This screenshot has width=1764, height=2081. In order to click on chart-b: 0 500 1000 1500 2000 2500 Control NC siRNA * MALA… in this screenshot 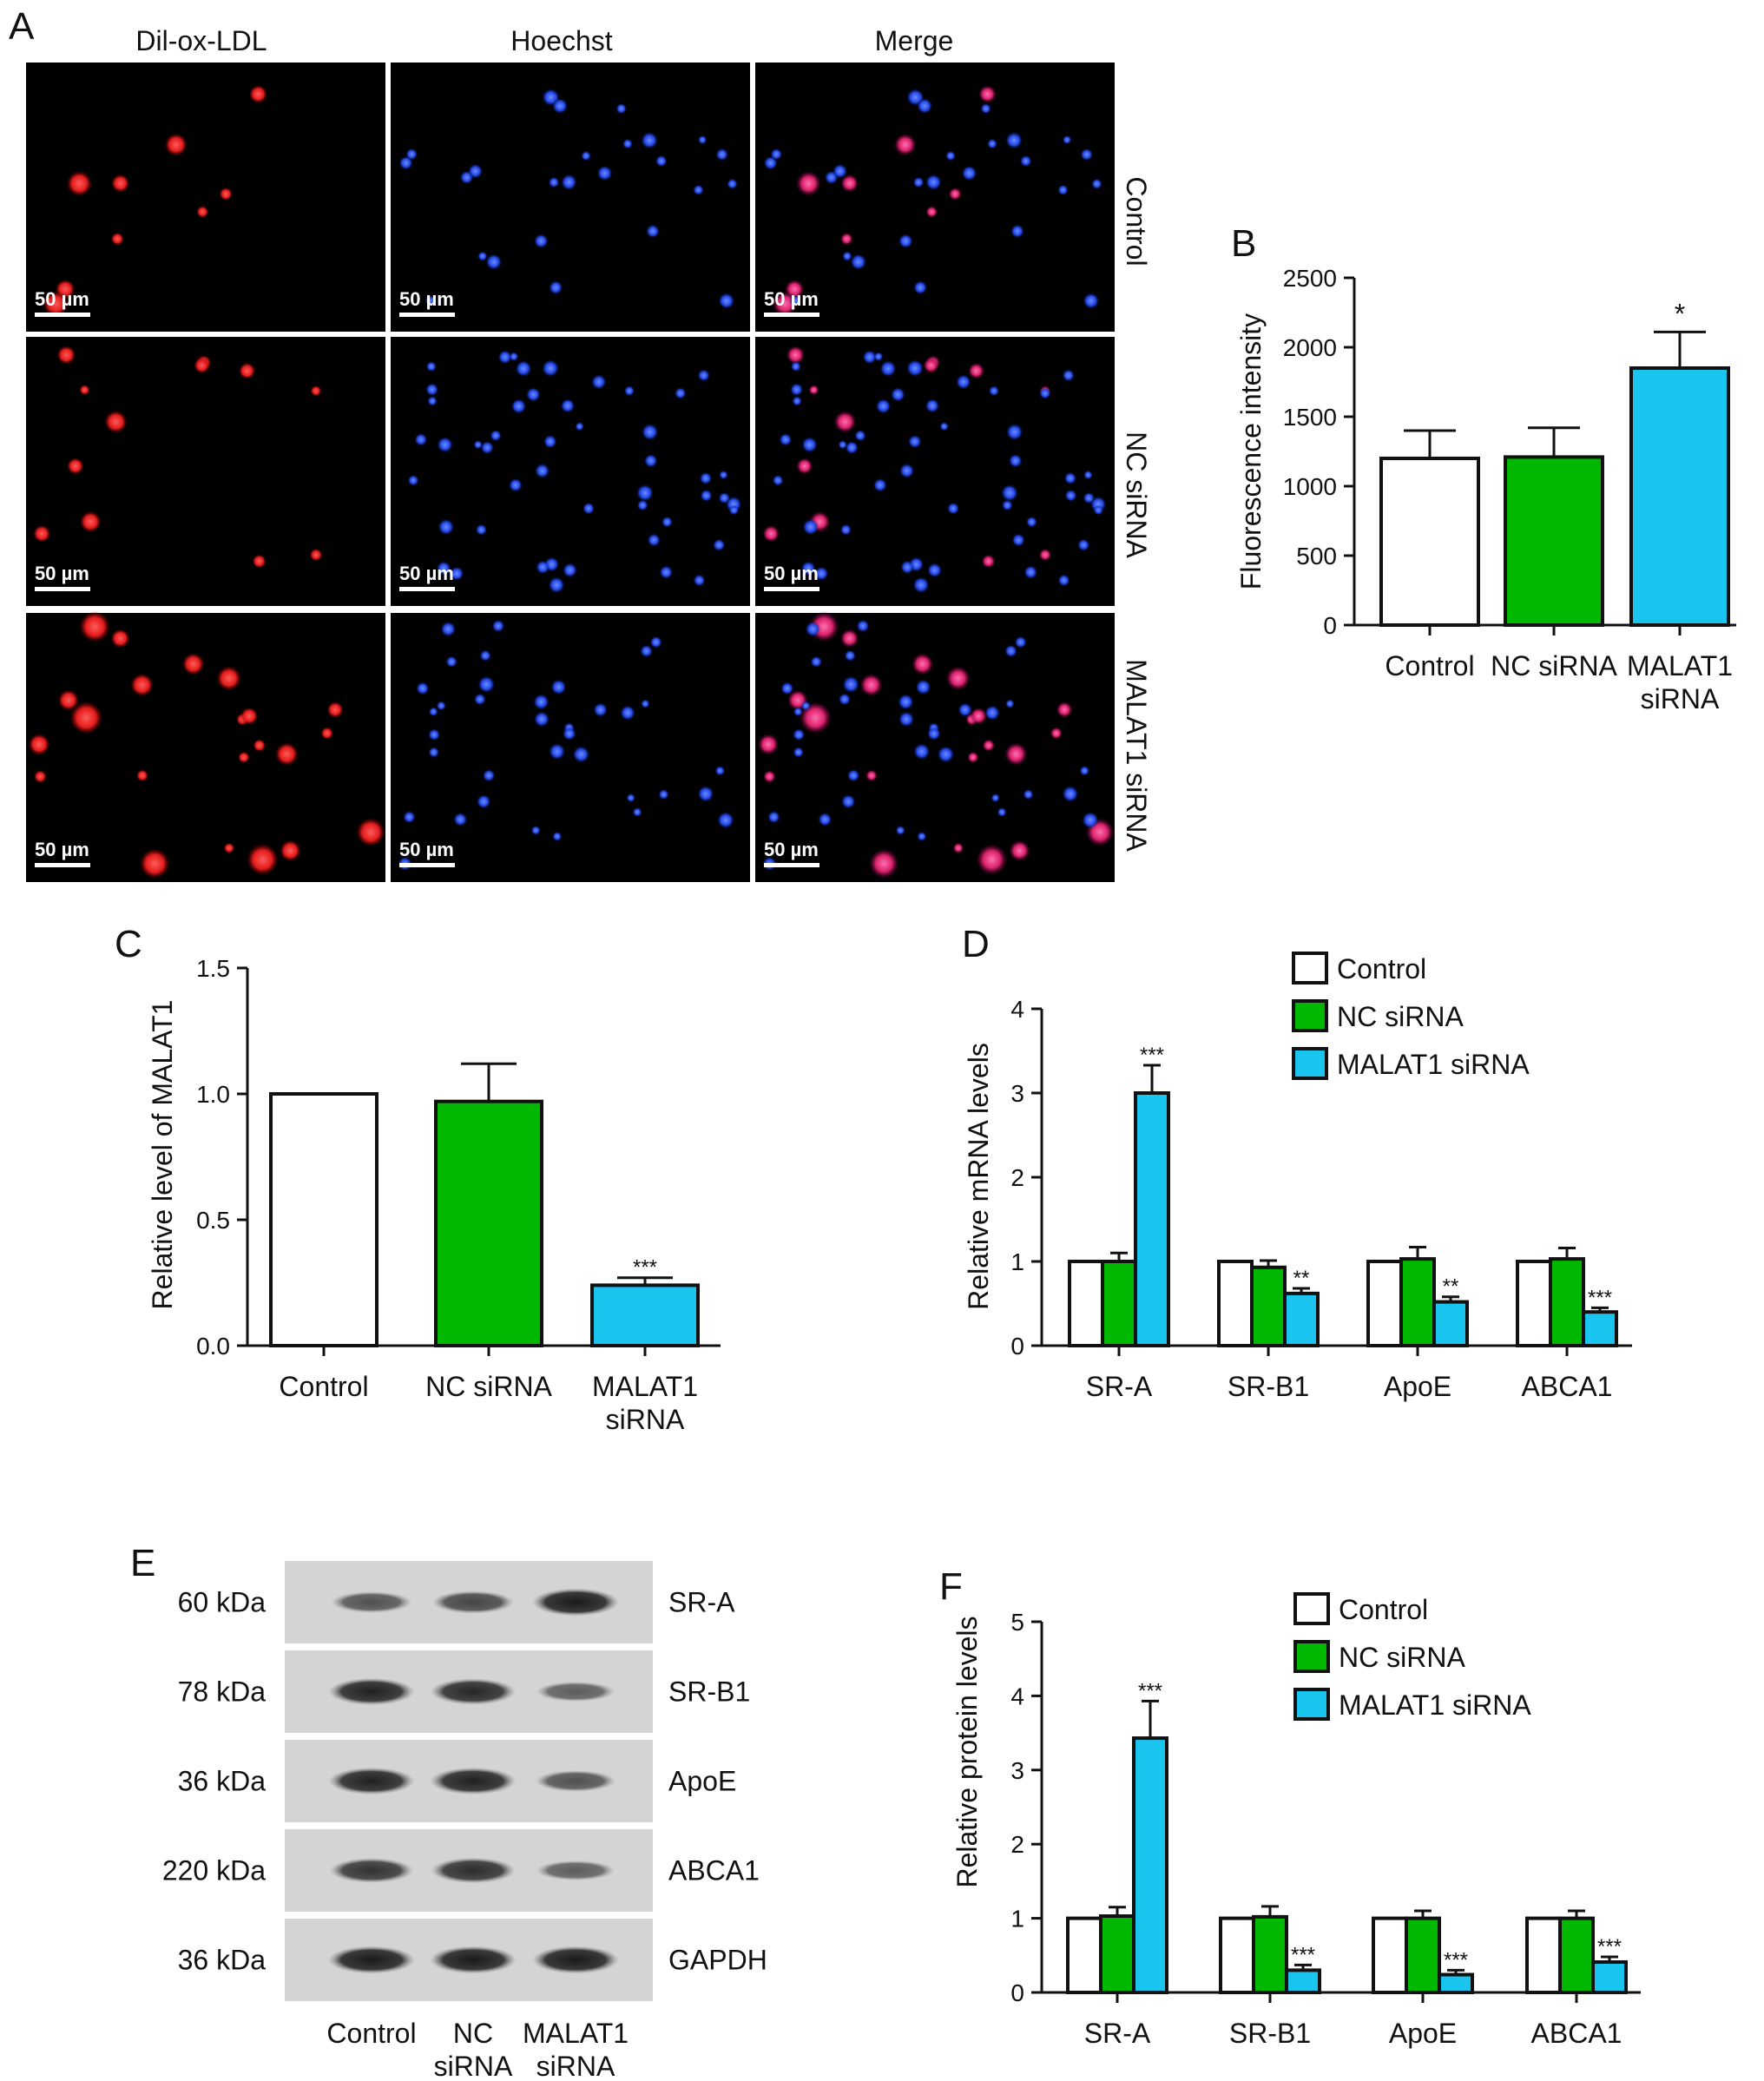, I will do `click(1509, 490)`.